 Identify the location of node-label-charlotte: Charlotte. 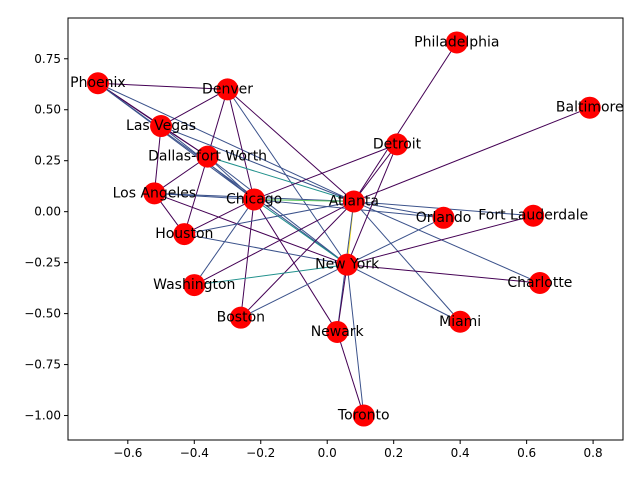
(539, 283).